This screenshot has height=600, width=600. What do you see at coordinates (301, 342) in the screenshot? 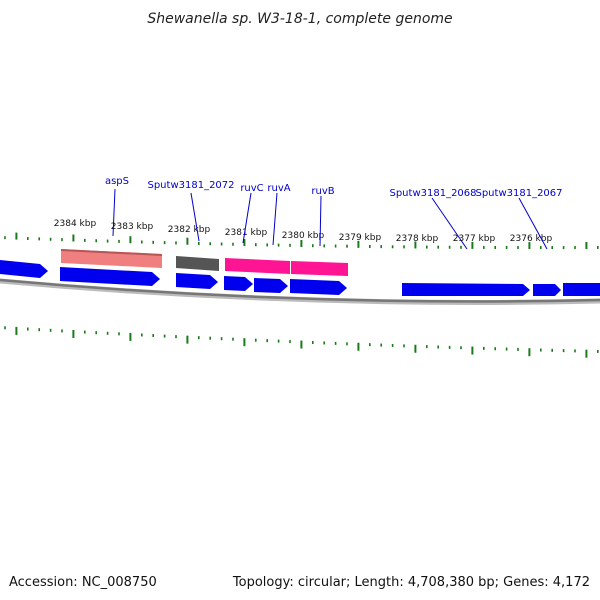
I see `lower-tick-track` at bounding box center [301, 342].